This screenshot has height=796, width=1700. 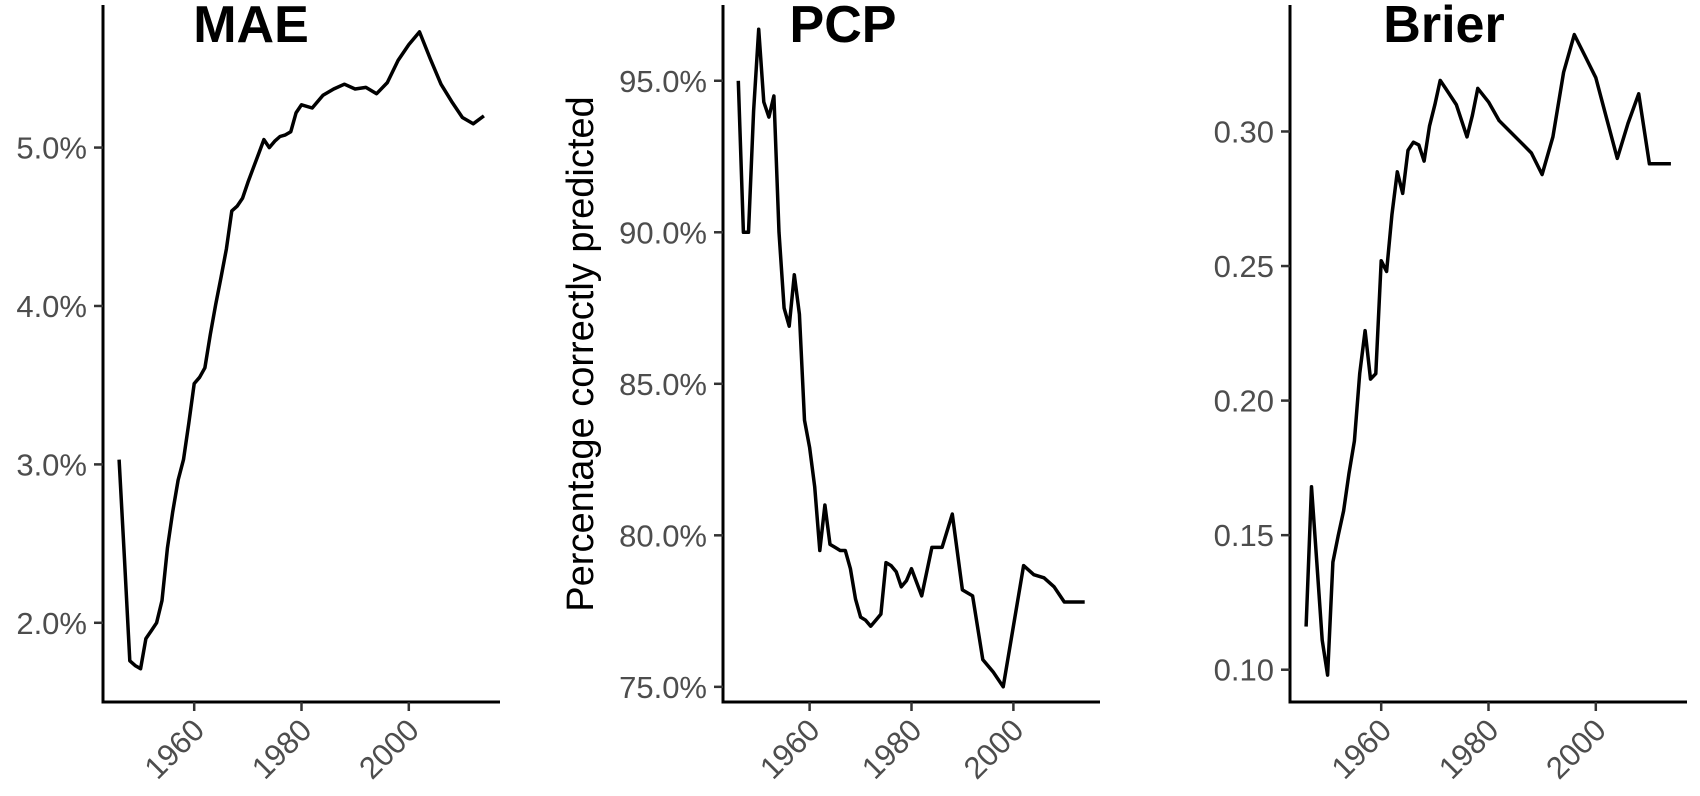 What do you see at coordinates (51, 306) in the screenshot?
I see `y-tick-label: 4.0%` at bounding box center [51, 306].